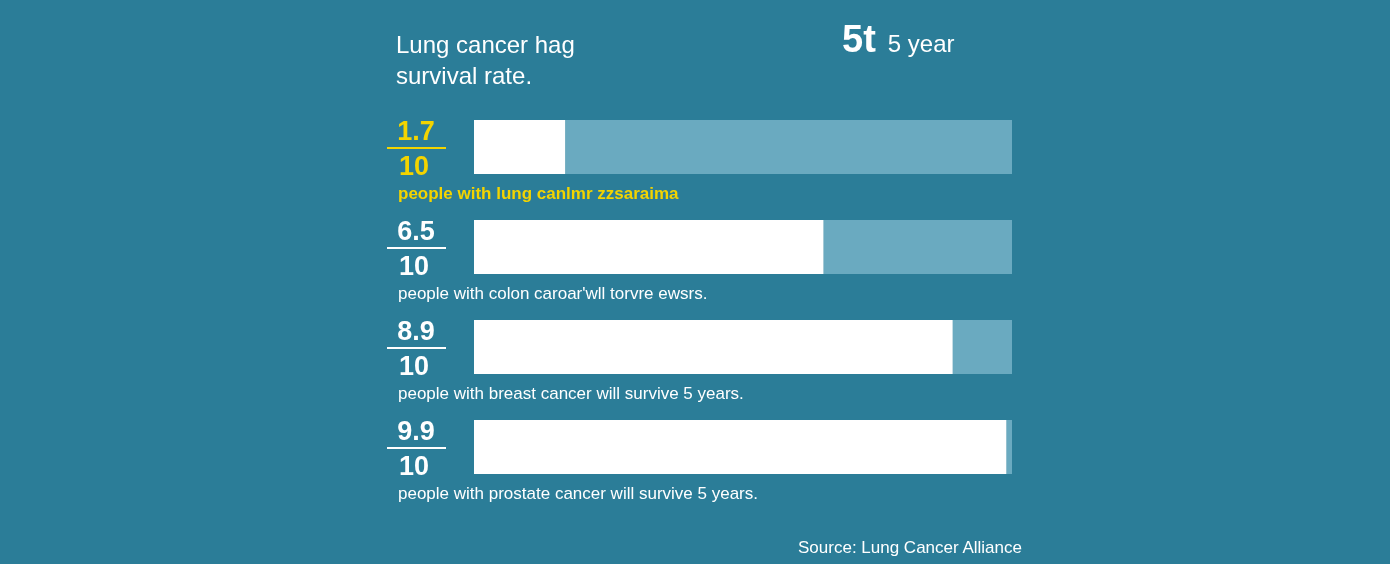 The width and height of the screenshot is (1390, 564). I want to click on data-label: 6.5, so click(416, 231).